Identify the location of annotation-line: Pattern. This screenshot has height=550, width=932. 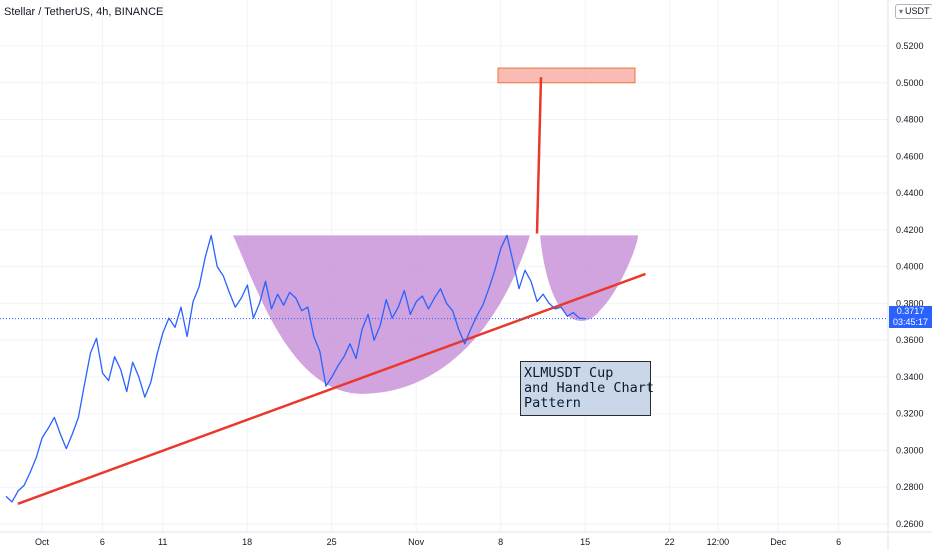
(552, 403).